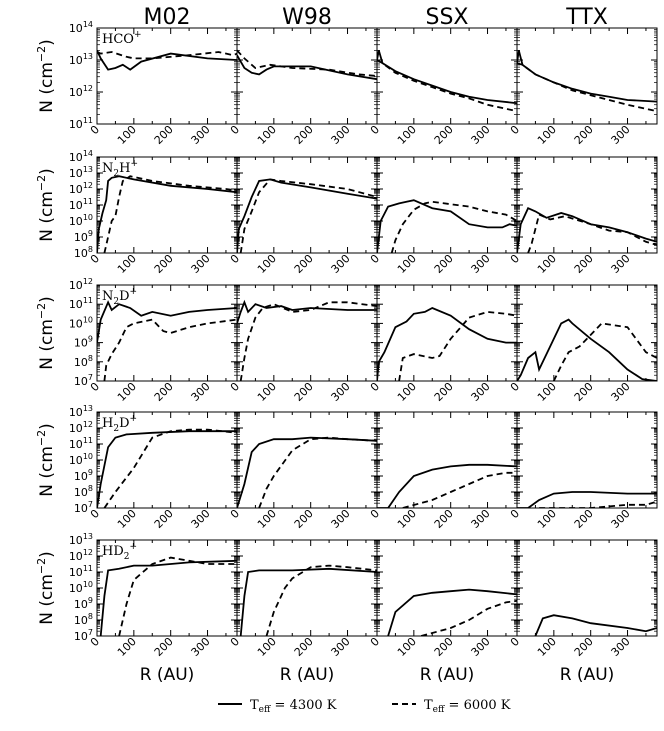 The width and height of the screenshot is (664, 731). Describe the element at coordinates (587, 675) in the screenshot. I see `x-axis-label-ttx: R (AU)` at that location.